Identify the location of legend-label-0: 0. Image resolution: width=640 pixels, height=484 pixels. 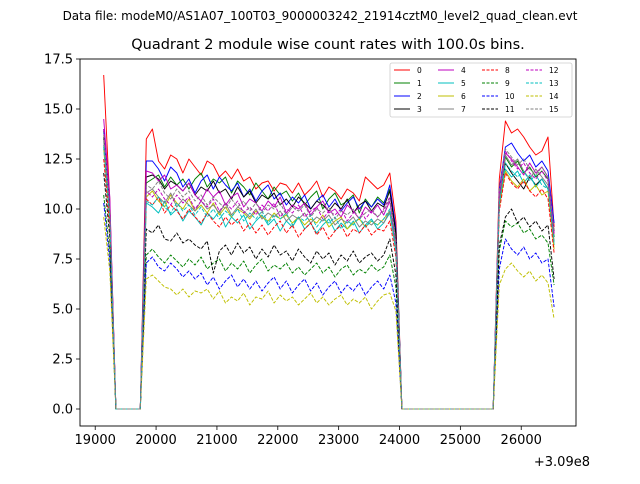
(419, 70).